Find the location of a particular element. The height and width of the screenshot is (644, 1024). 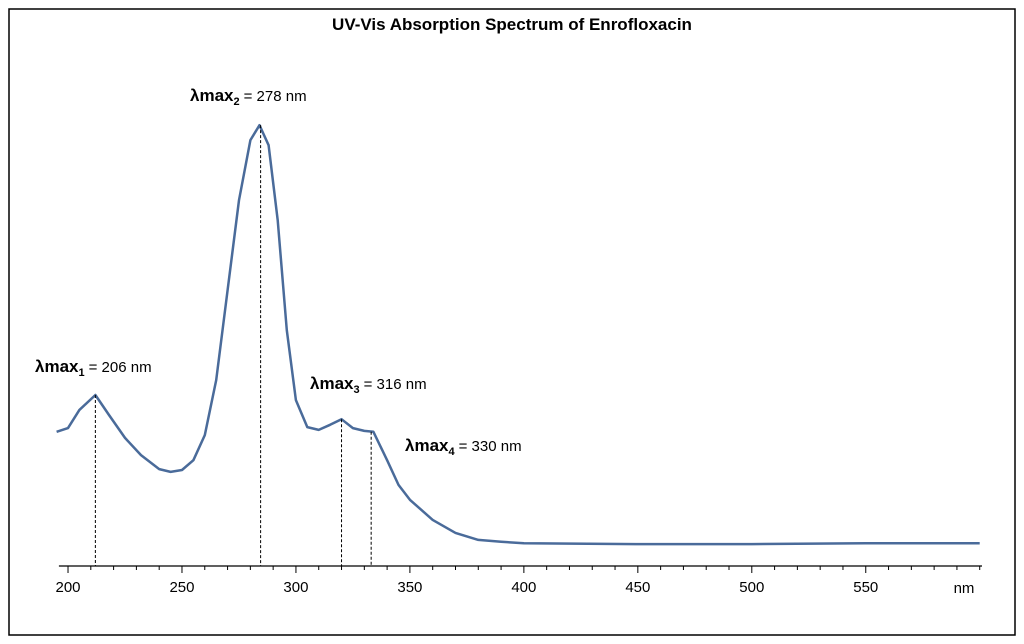

peak-text: = 206 nm is located at coordinates (120, 367).